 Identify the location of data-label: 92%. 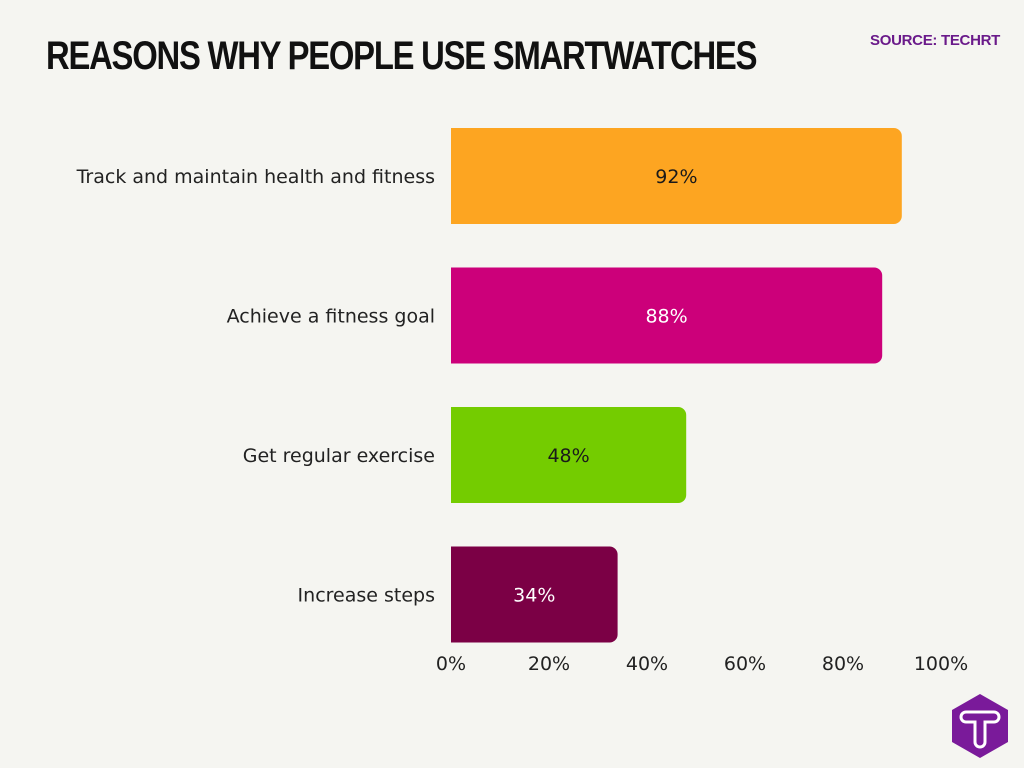
(676, 177).